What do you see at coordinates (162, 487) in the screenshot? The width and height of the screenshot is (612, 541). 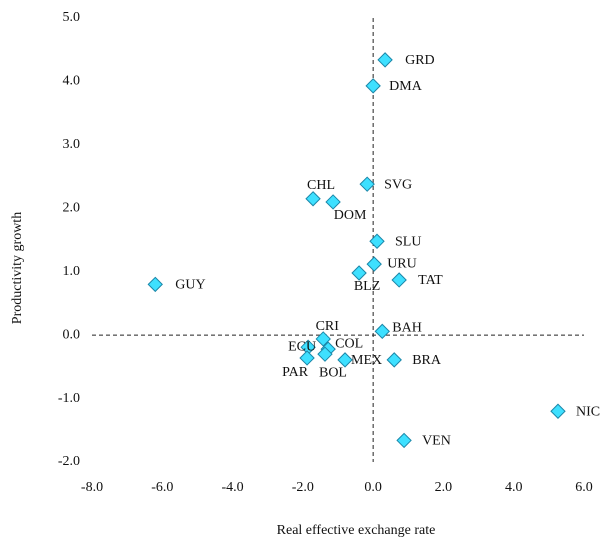 I see `x-tick-label: -6.0` at bounding box center [162, 487].